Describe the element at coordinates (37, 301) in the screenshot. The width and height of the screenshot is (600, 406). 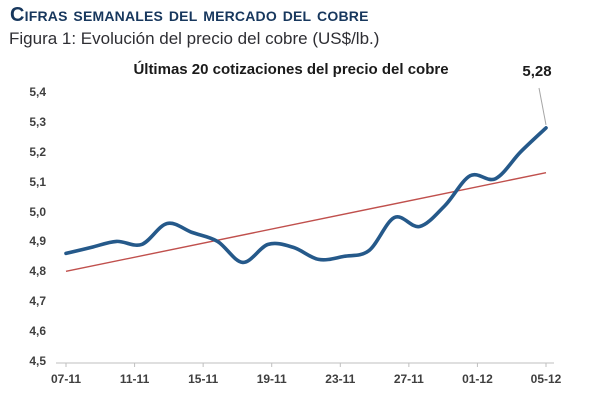
I see `y-tick-label: 4,7` at that location.